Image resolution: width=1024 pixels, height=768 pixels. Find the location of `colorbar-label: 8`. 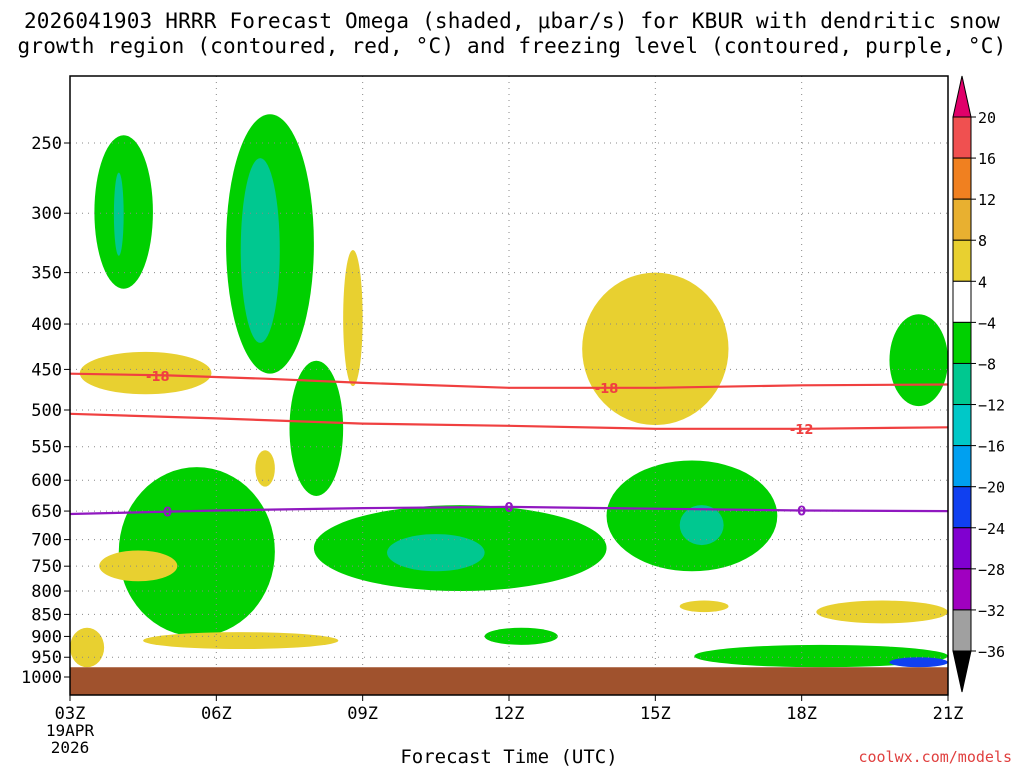

colorbar-label: 8 is located at coordinates (982, 241).